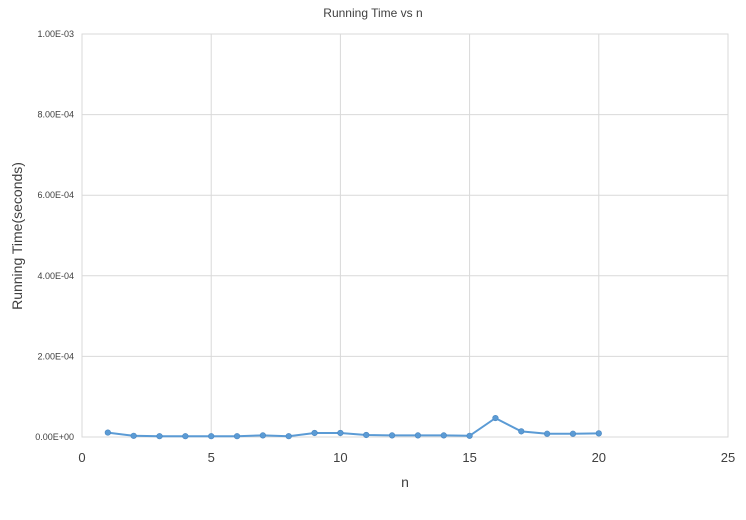  Describe the element at coordinates (405, 482) in the screenshot. I see `x-axis-label: n` at that location.